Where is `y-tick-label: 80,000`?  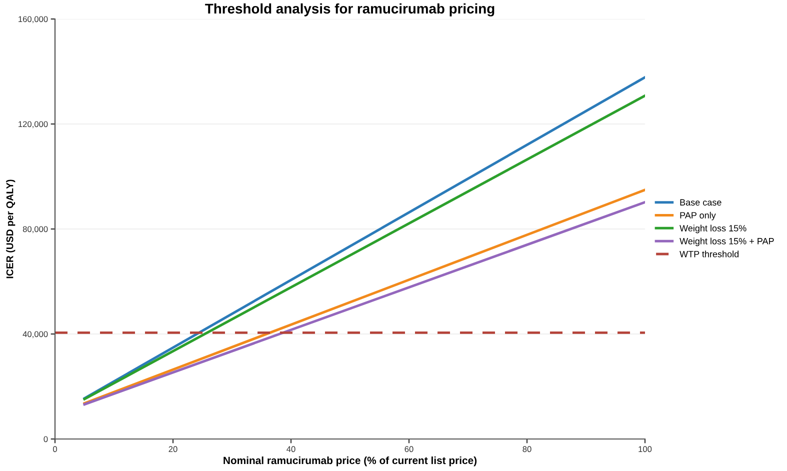 y-tick-label: 80,000 is located at coordinates (35, 230).